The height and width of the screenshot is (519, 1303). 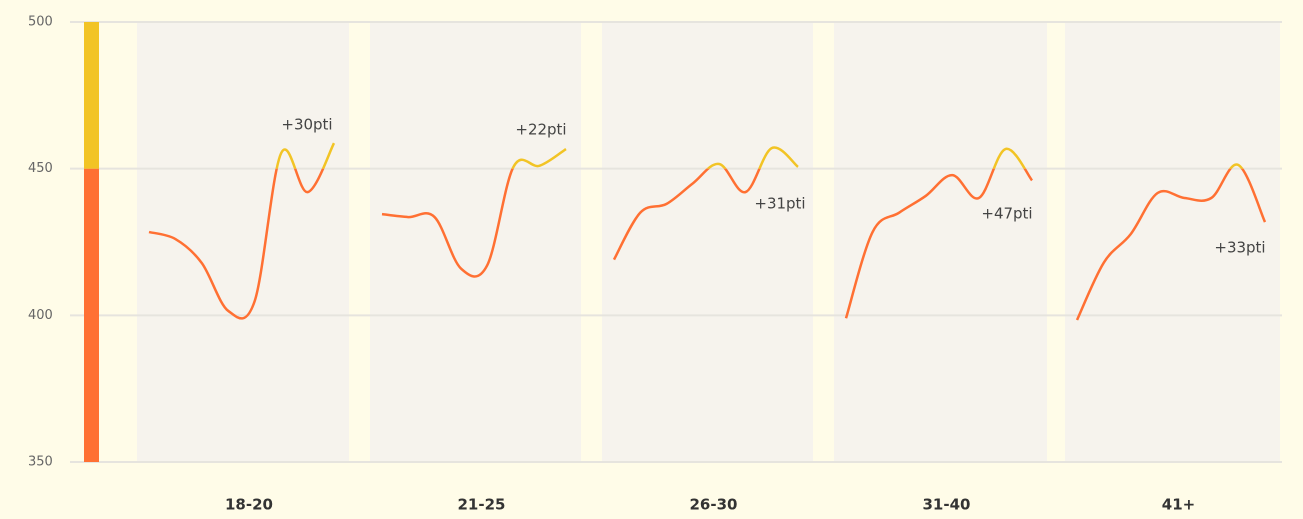 I want to click on annotation: +47pti, so click(x=1006, y=214).